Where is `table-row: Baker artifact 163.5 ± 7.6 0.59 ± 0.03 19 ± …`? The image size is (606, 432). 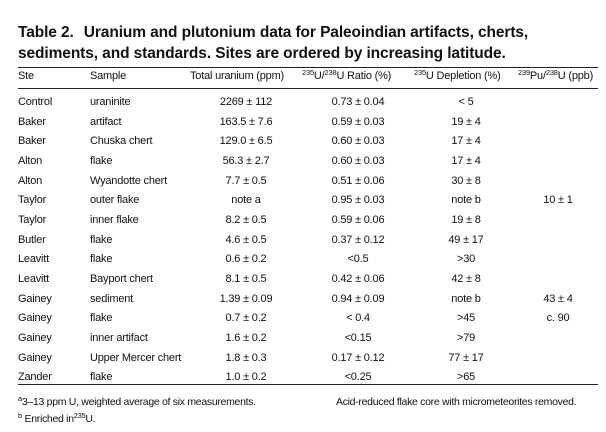
table-row: Baker artifact 163.5 ± 7.6 0.59 ± 0.03 19 ± … is located at coordinates (308, 122).